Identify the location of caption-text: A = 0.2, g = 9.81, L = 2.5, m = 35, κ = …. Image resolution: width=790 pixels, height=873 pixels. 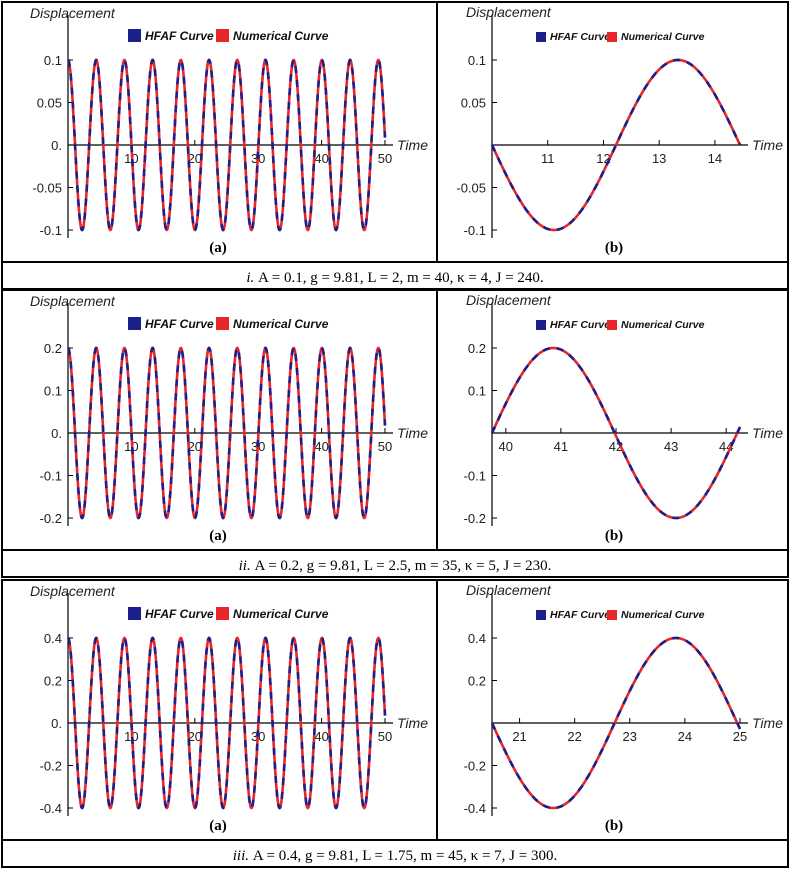
(402, 566).